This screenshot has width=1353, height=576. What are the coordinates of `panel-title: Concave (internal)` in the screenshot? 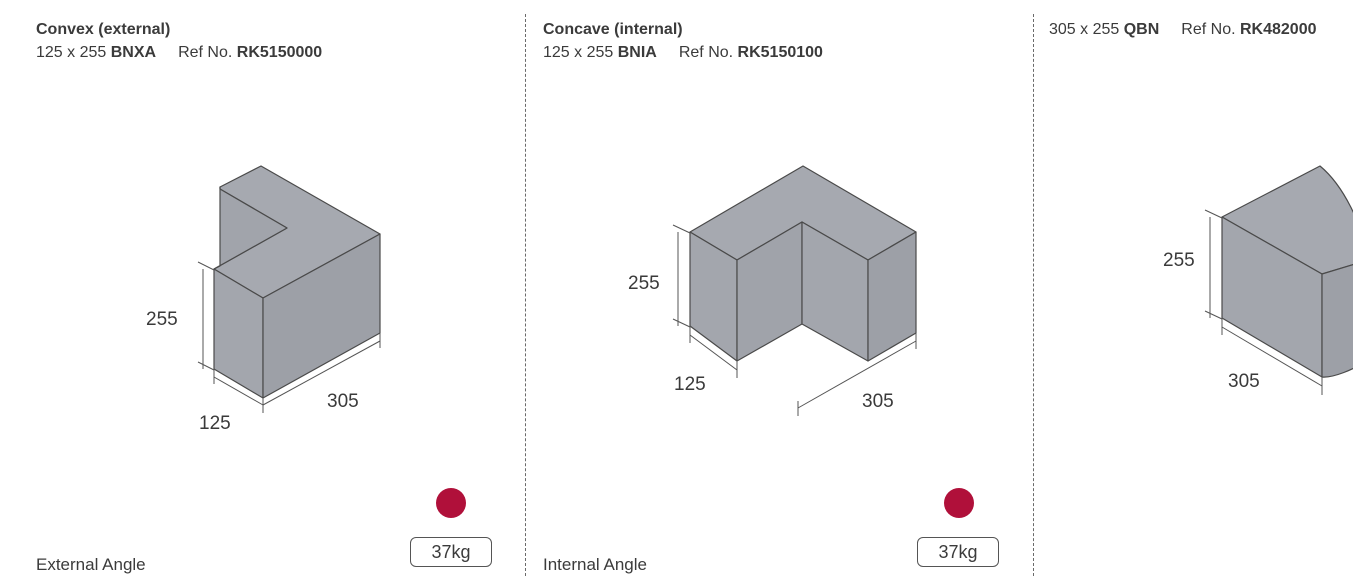 It's located at (613, 29).